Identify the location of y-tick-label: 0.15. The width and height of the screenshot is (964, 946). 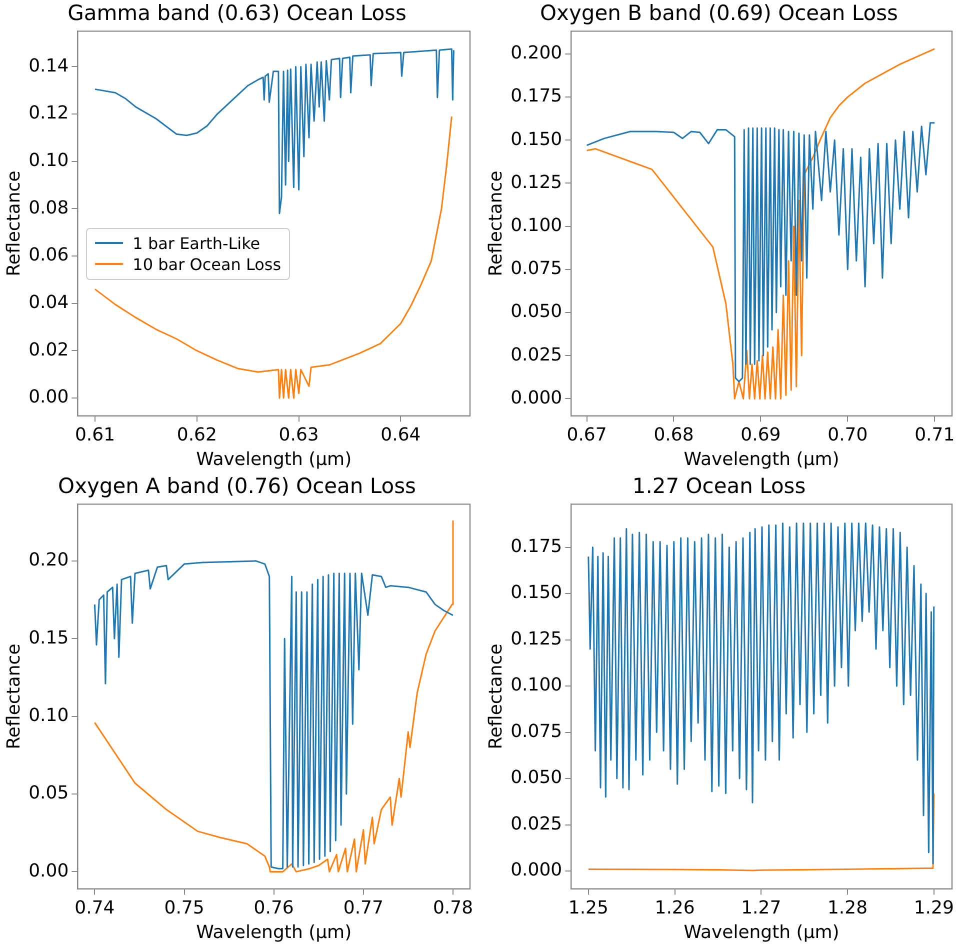
(48, 637).